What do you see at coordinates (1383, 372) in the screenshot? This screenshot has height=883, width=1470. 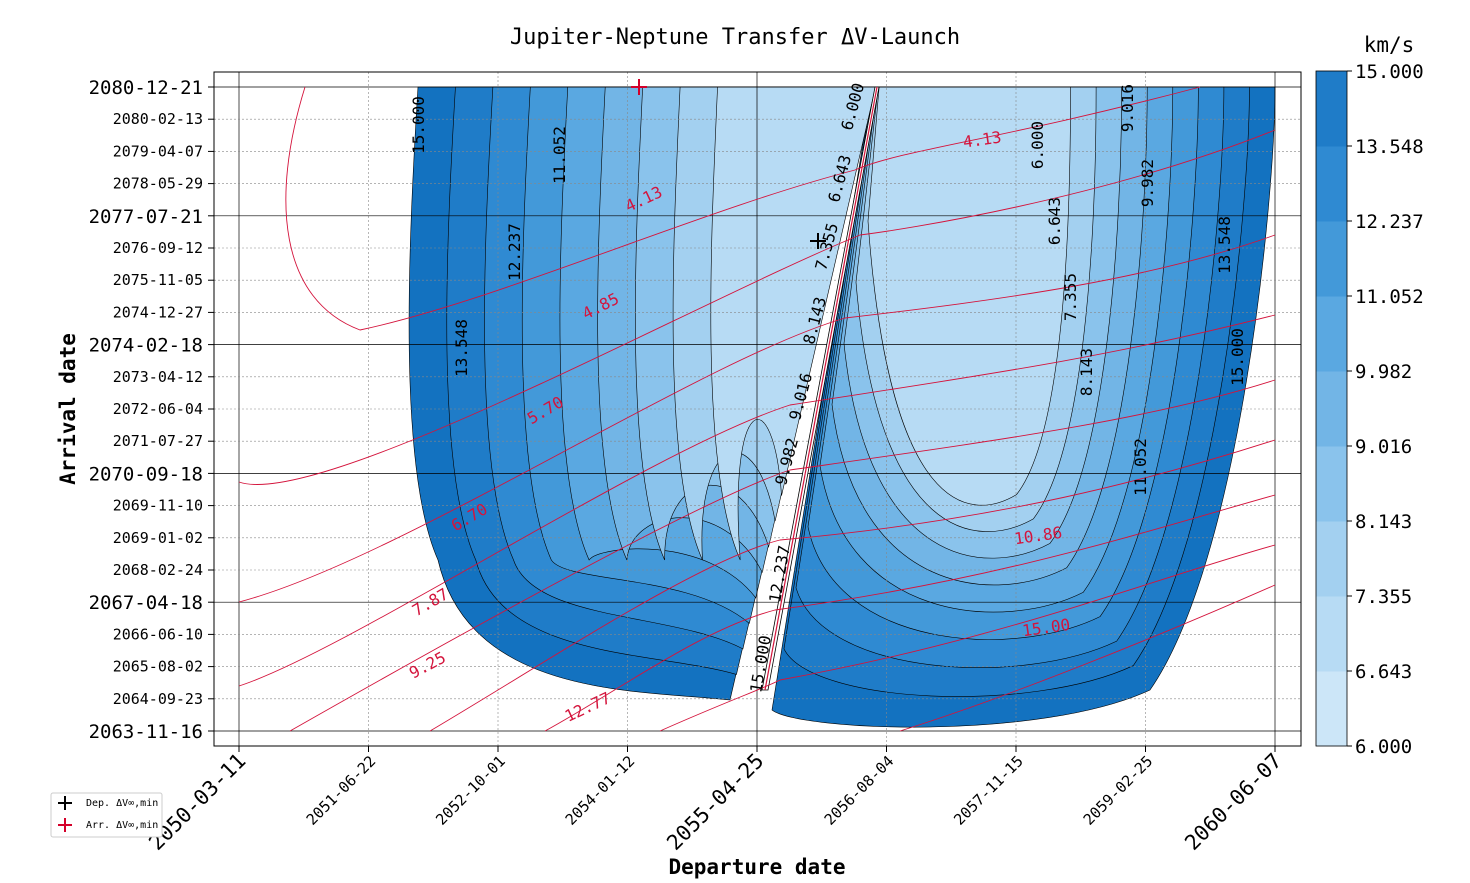 I see `colorbar-tick-label: 9.982` at bounding box center [1383, 372].